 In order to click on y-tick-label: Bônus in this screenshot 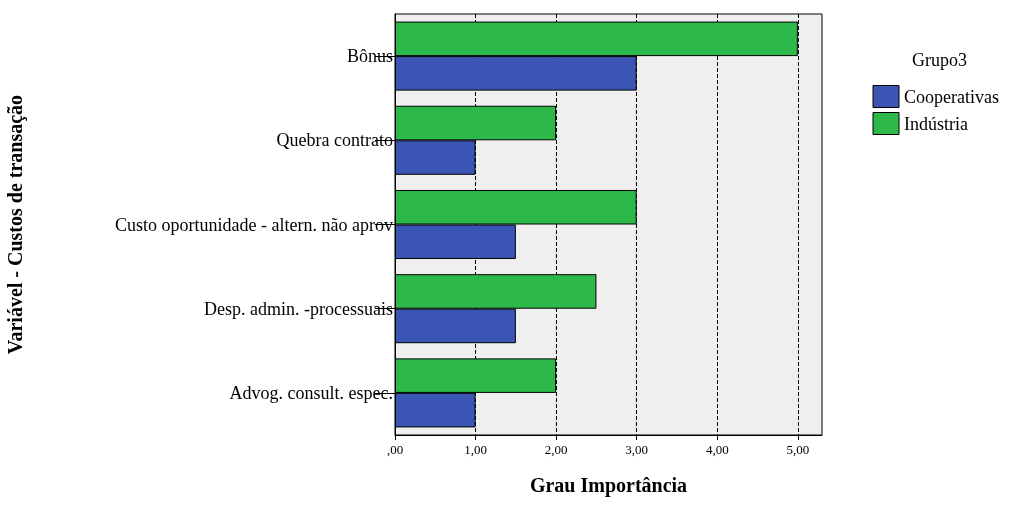, I will do `click(369, 56)`.